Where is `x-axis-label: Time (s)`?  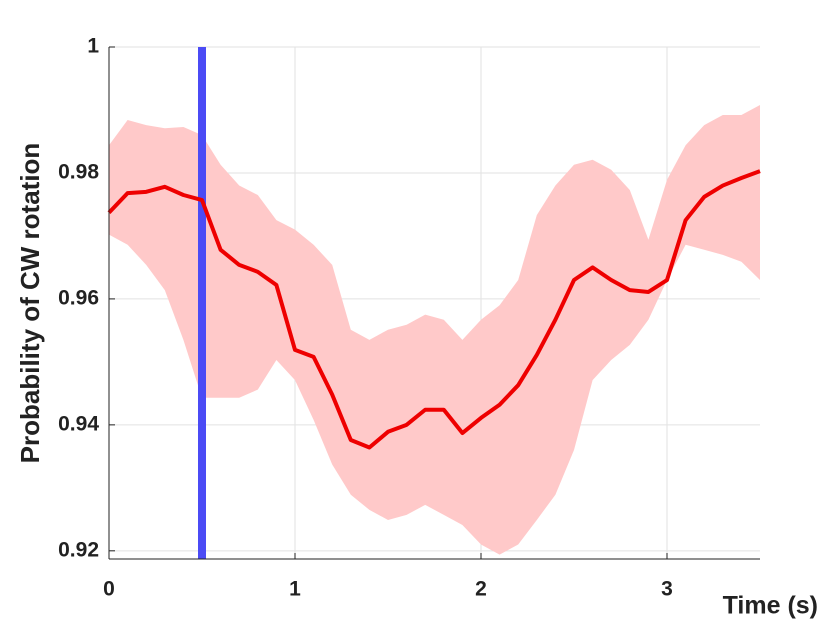
x-axis-label: Time (s) is located at coordinates (770, 606).